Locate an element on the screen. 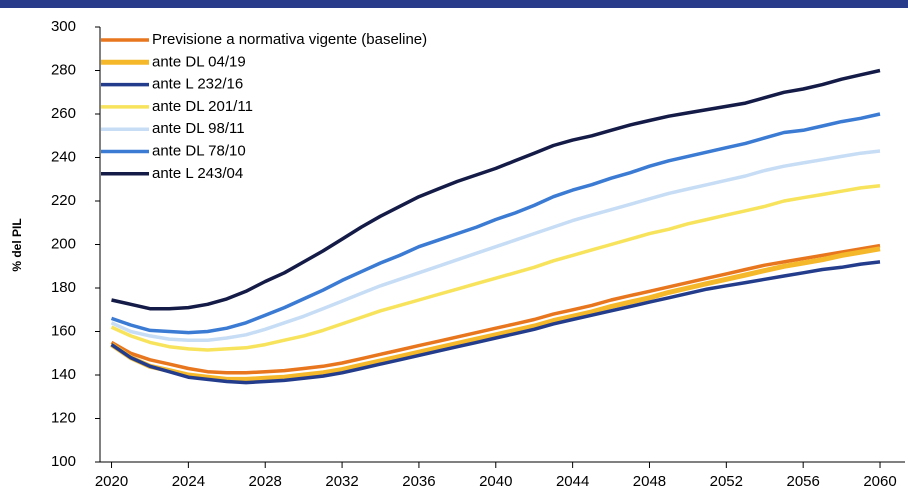 This screenshot has height=493, width=908. y-tick-label: 140 is located at coordinates (63, 374).